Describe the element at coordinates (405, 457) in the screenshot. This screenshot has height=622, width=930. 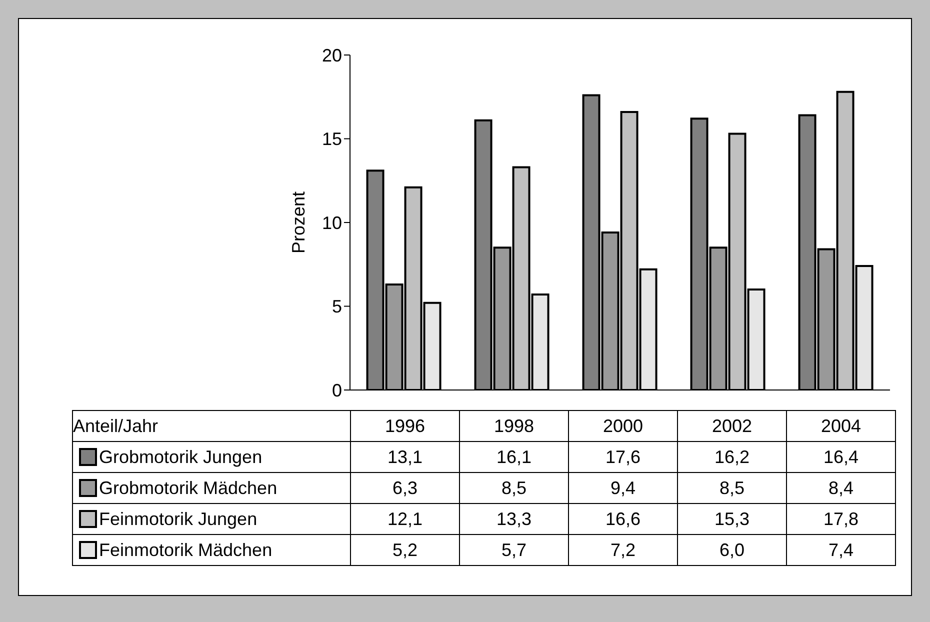
I see `data-label: 13,1` at that location.